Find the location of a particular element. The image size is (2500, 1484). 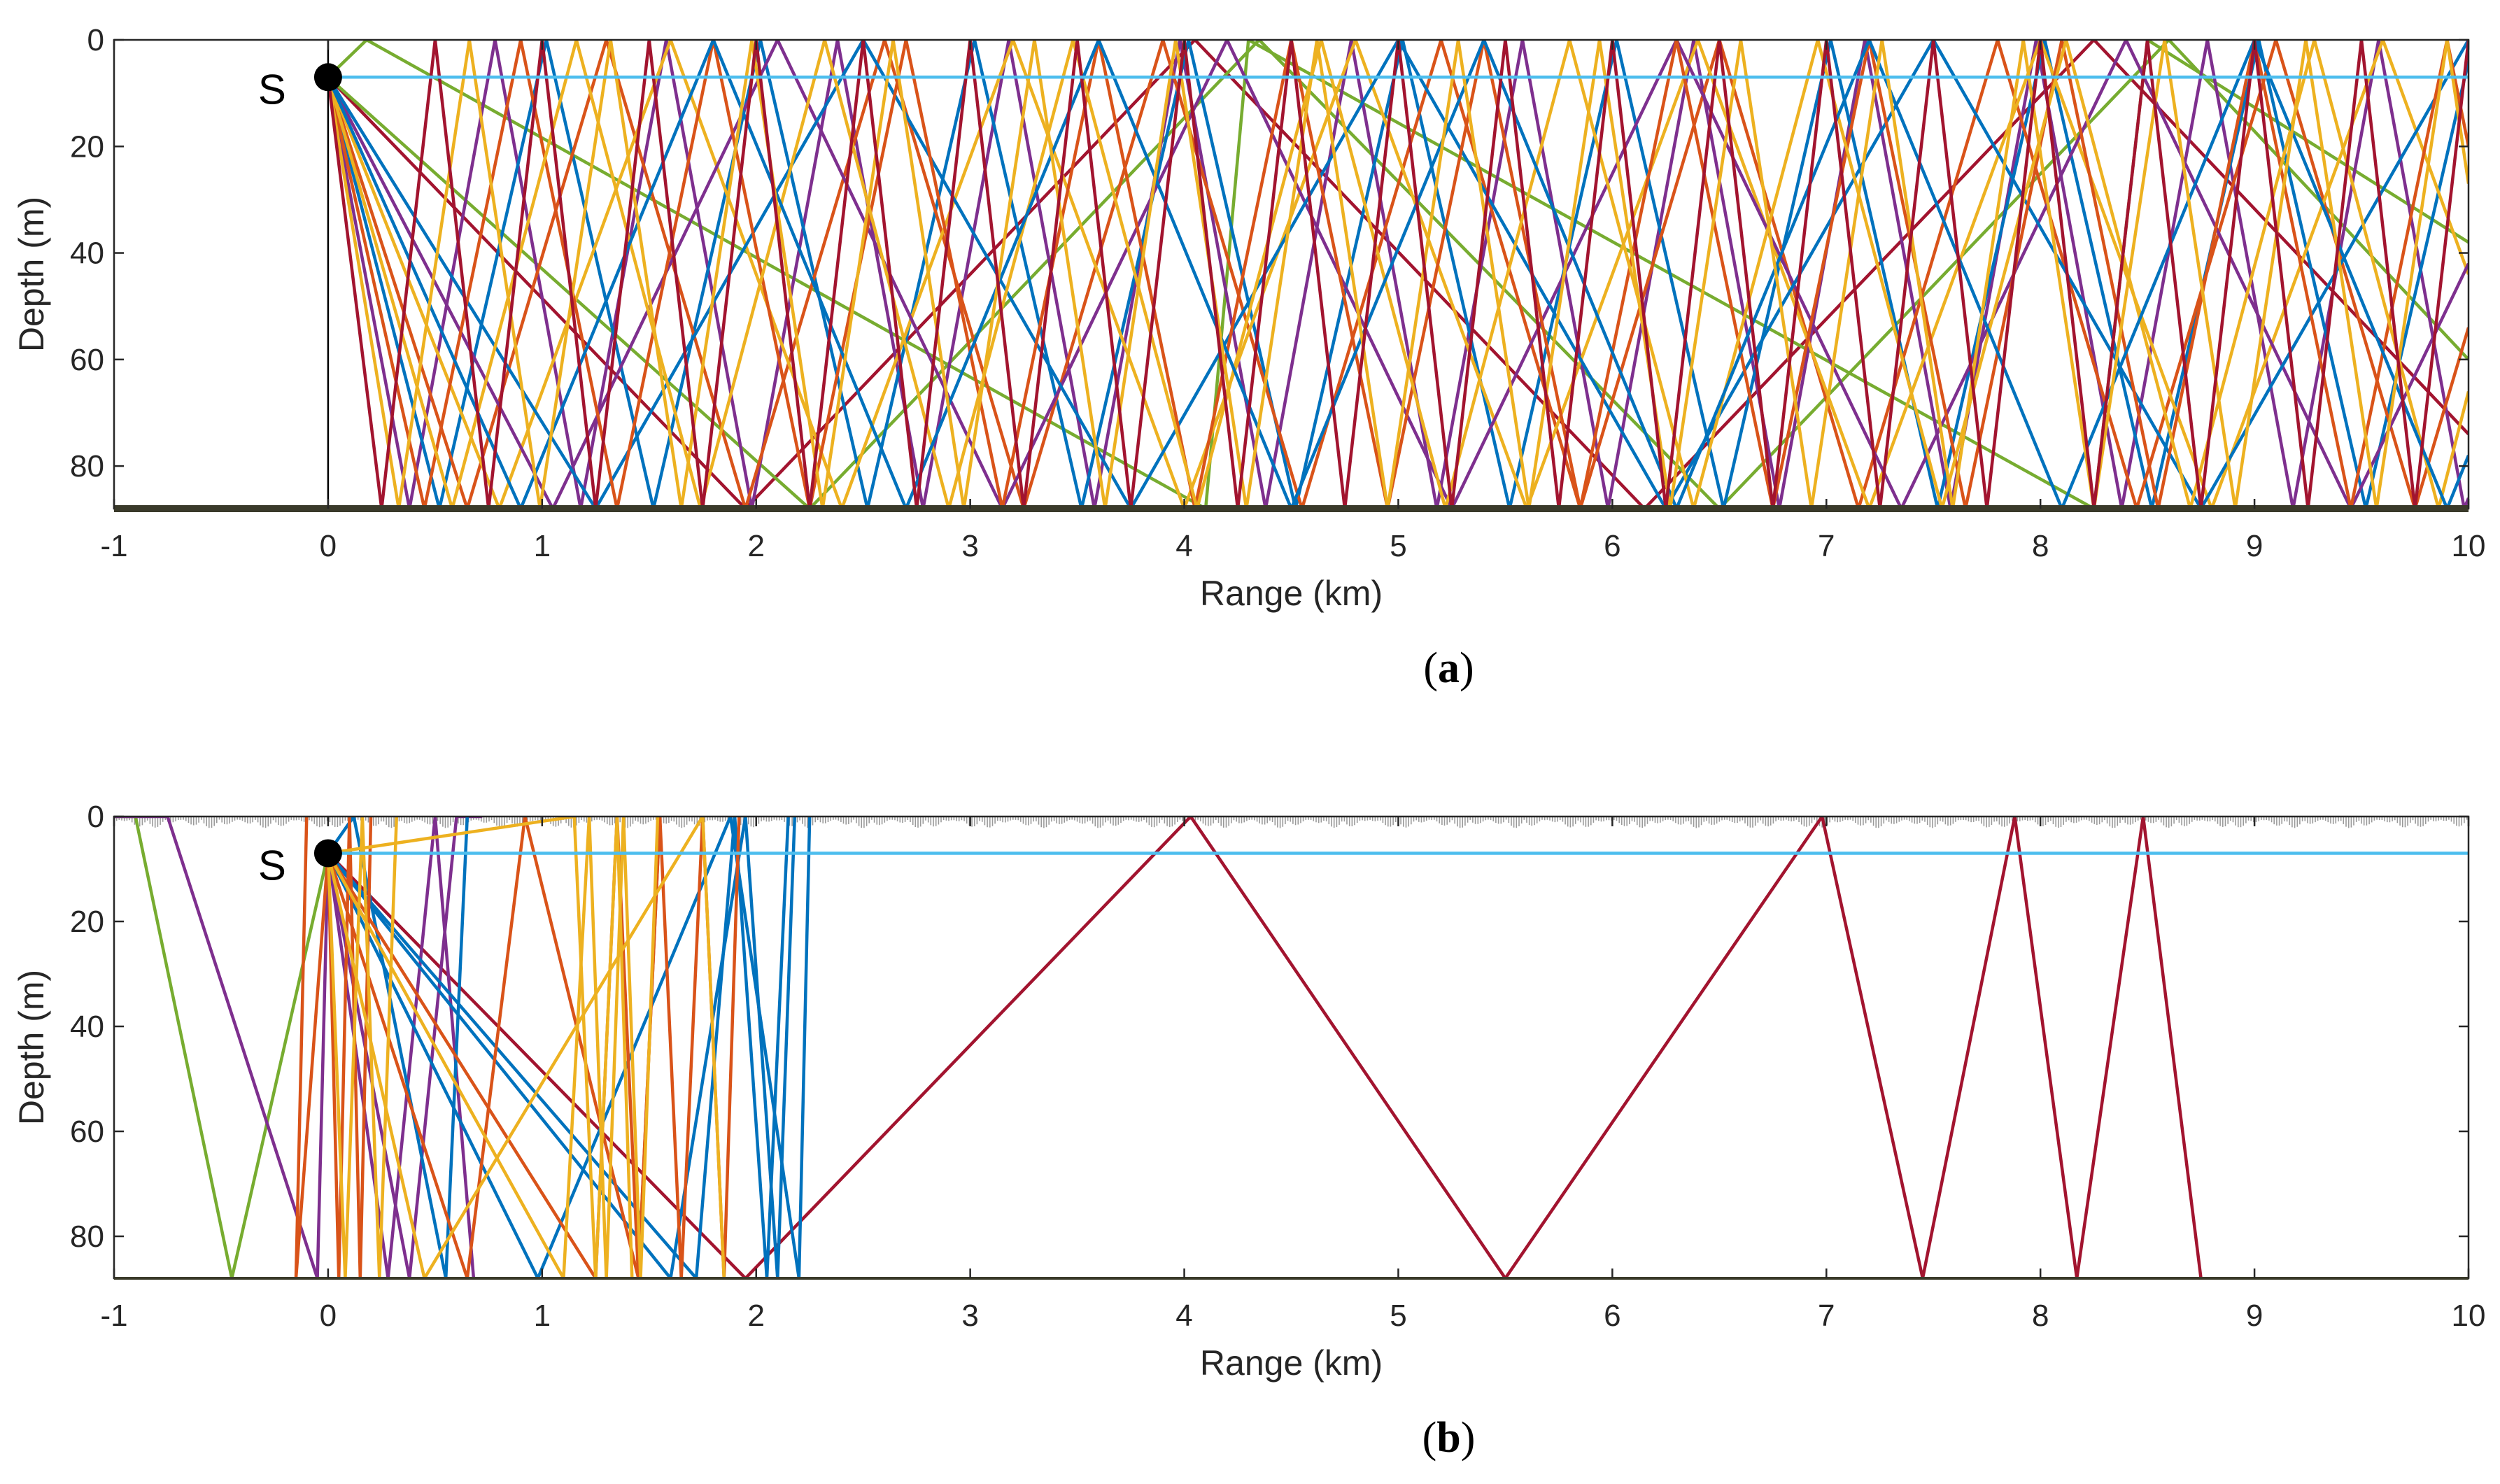

panel-a-ytick-label-2: 40 is located at coordinates (87, 254).